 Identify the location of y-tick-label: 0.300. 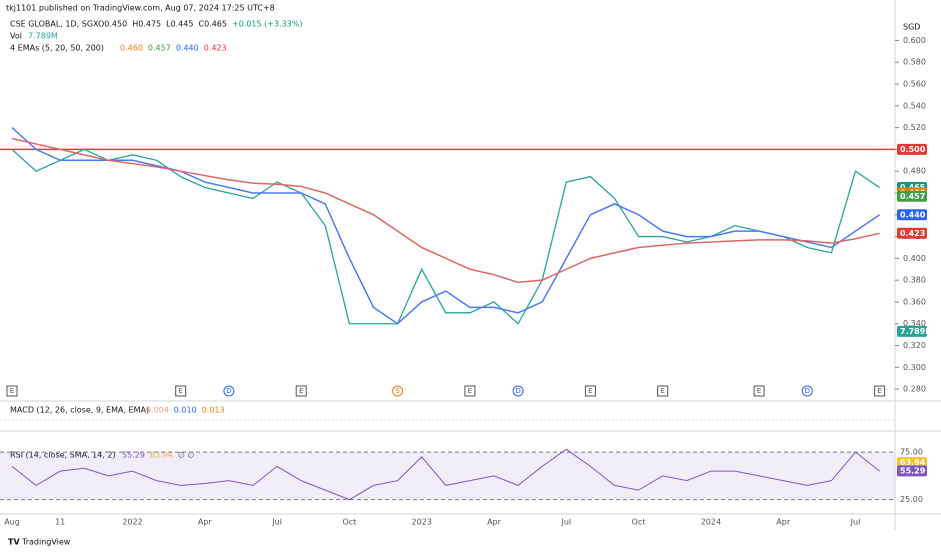
(914, 367).